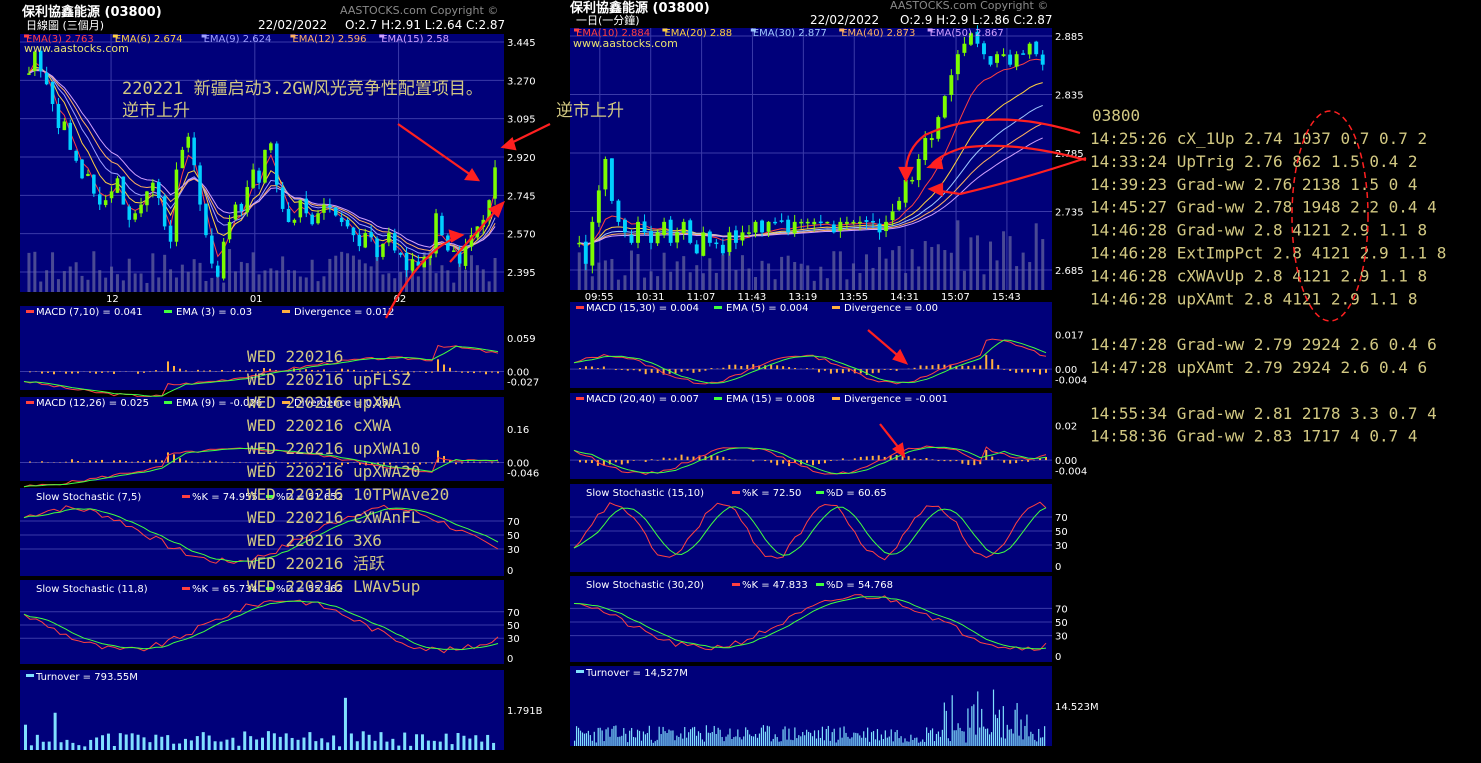 Image resolution: width=1481 pixels, height=763 pixels. What do you see at coordinates (400, 299) in the screenshot?
I see `x-tick-label: 02` at bounding box center [400, 299].